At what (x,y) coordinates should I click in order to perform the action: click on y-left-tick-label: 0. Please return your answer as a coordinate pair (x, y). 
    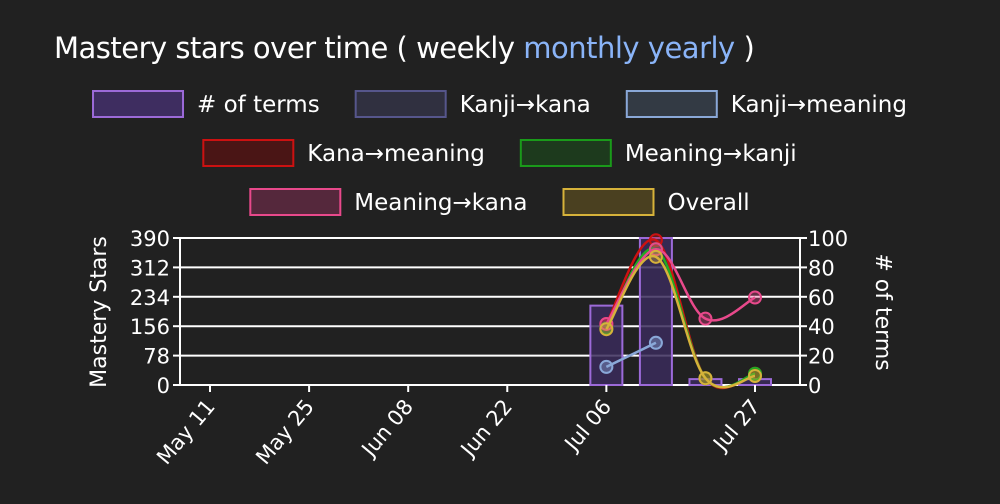
    Looking at the image, I should click on (163, 386).